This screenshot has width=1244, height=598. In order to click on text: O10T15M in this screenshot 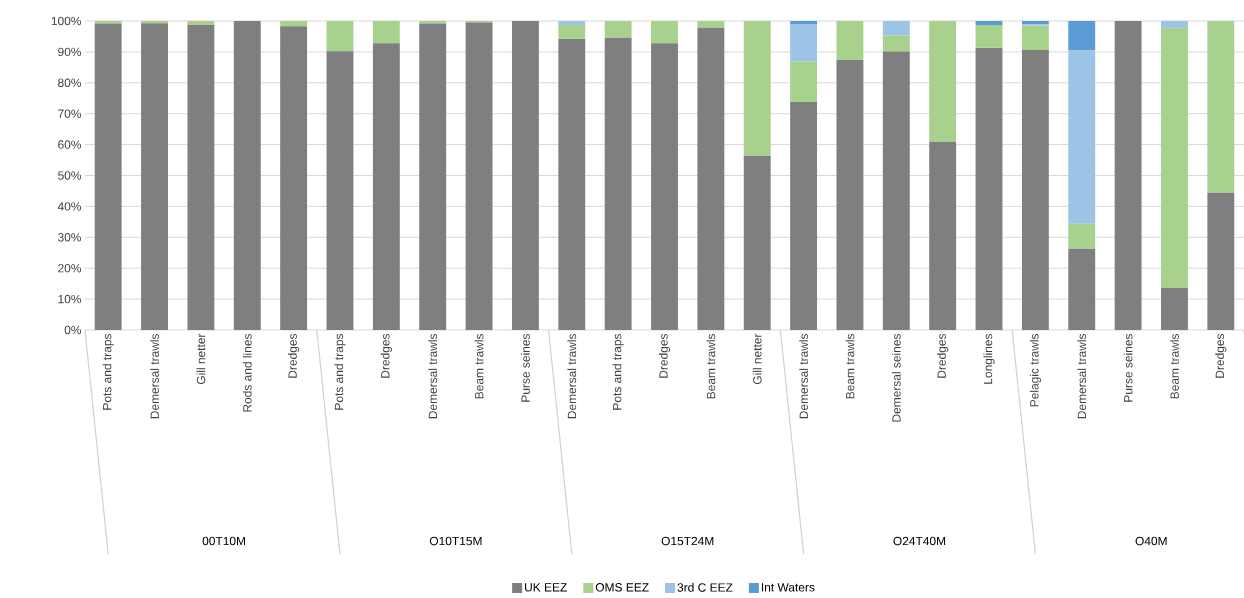, I will do `click(455, 541)`.